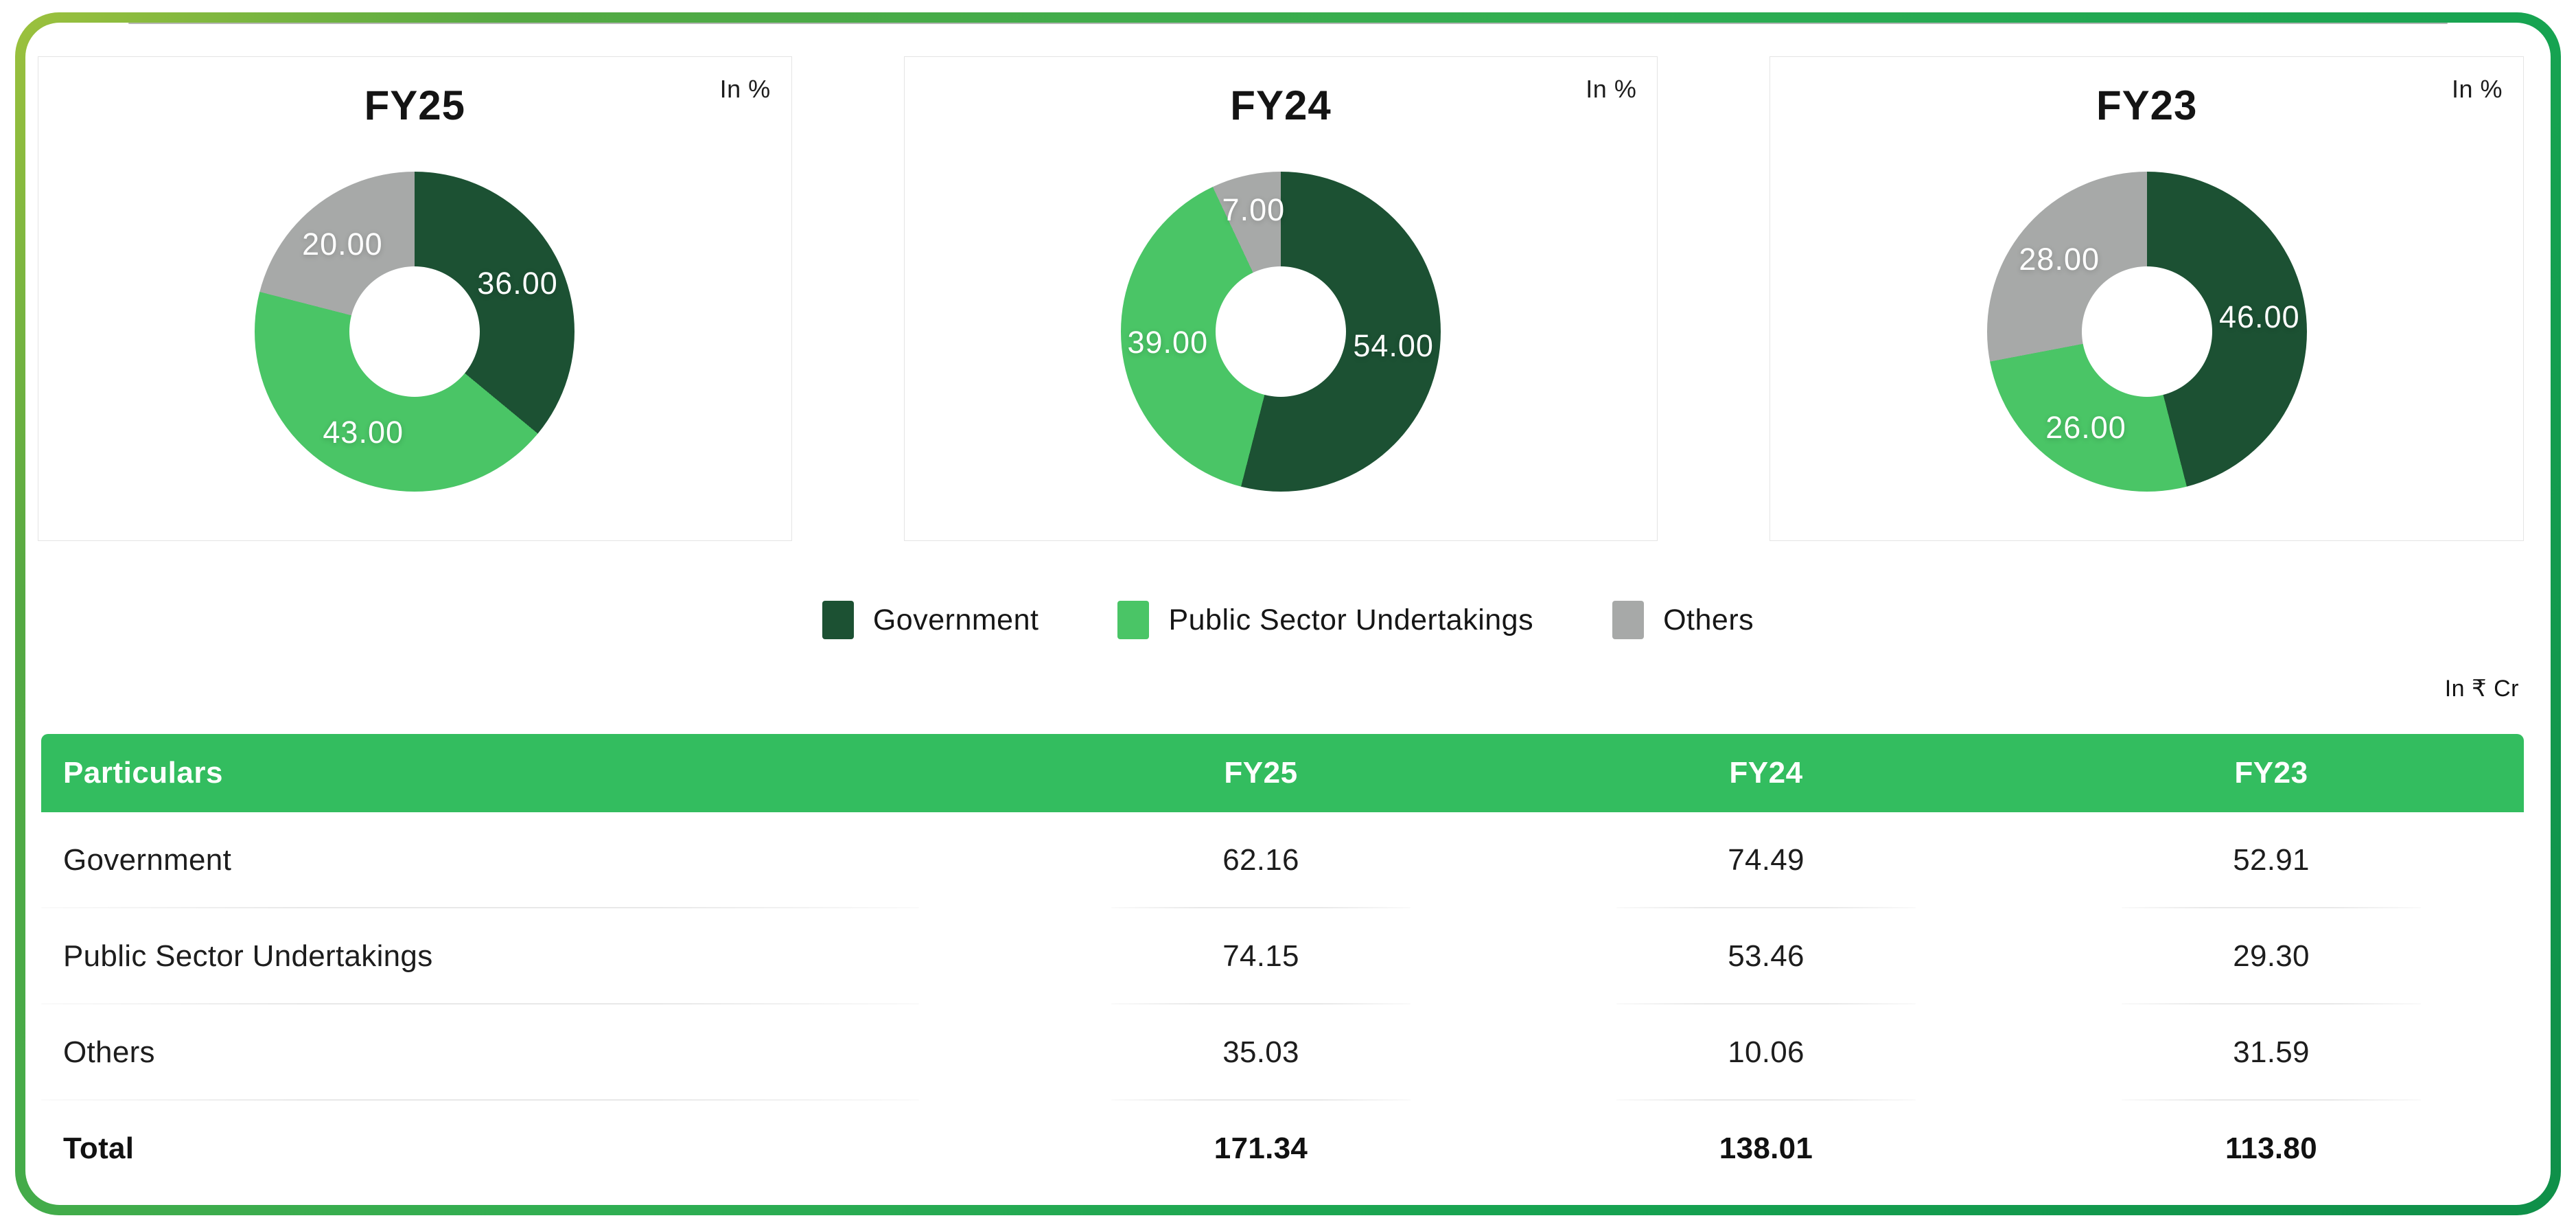  Describe the element at coordinates (2085, 427) in the screenshot. I see `donut-slice-label: 26.00` at that location.